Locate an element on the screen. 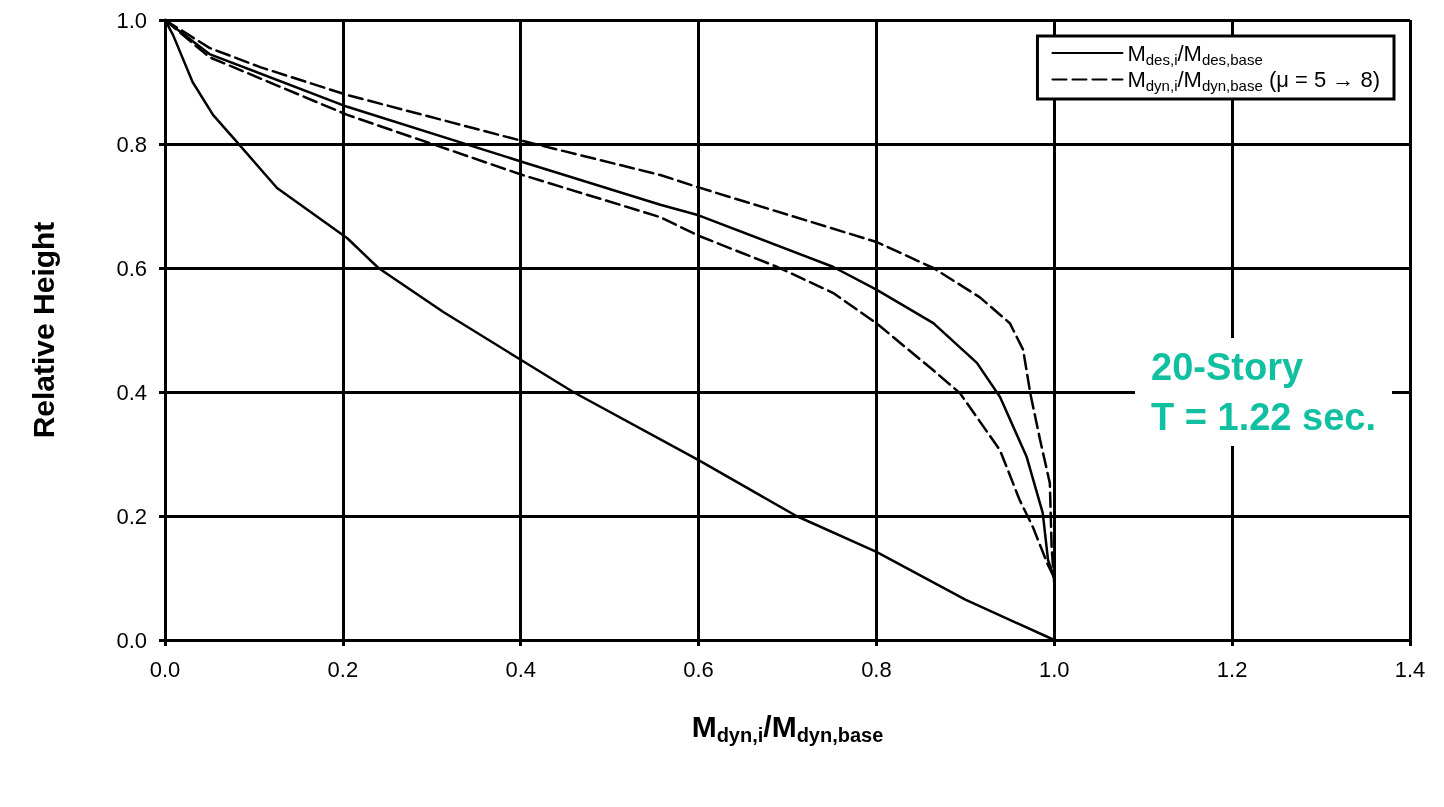  x-tick-label: 0.4 is located at coordinates (521, 669).